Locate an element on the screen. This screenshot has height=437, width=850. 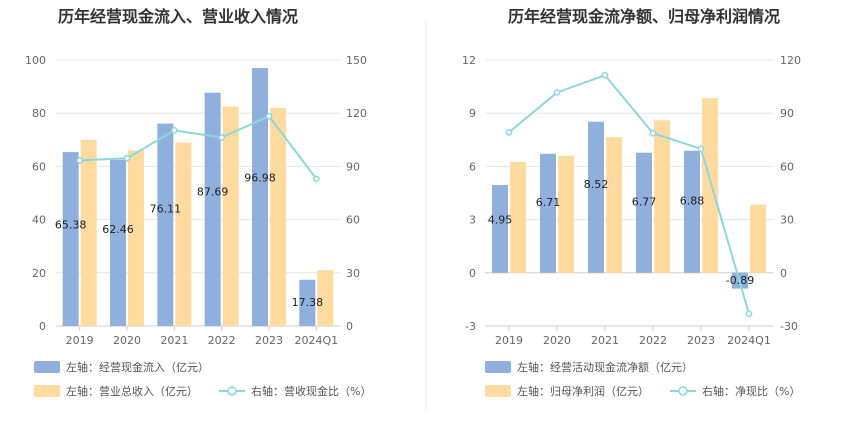
bar-data-label: 87.69 is located at coordinates (213, 191).